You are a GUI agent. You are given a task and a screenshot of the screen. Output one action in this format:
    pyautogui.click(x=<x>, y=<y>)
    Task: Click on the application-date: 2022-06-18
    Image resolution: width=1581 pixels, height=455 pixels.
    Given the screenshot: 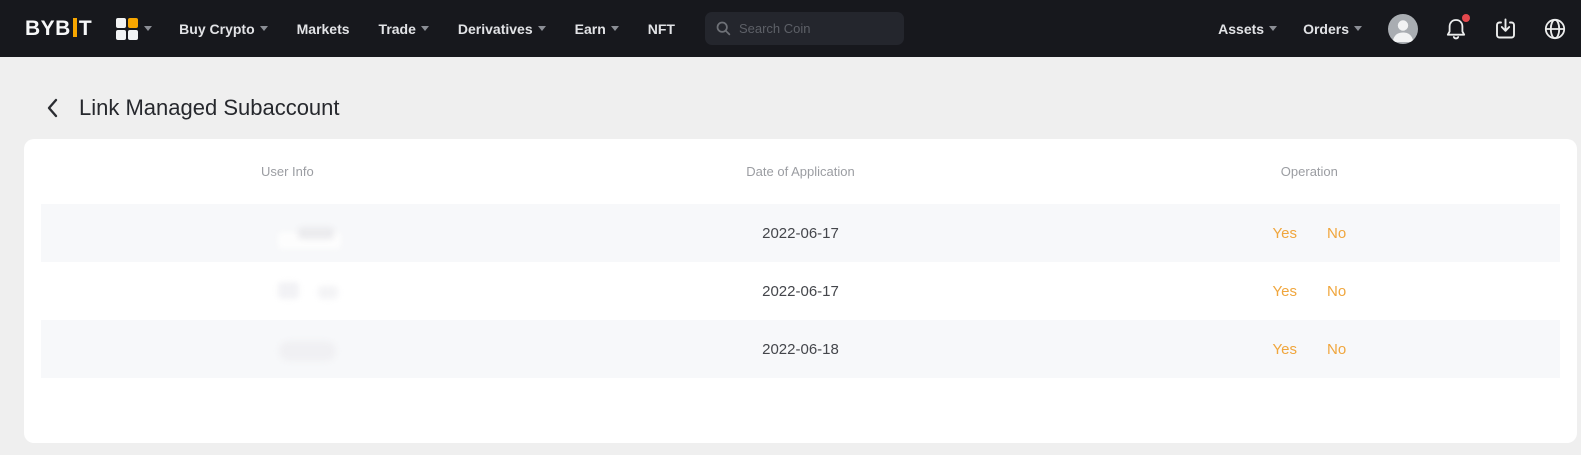 What is the action you would take?
    pyautogui.click(x=800, y=349)
    